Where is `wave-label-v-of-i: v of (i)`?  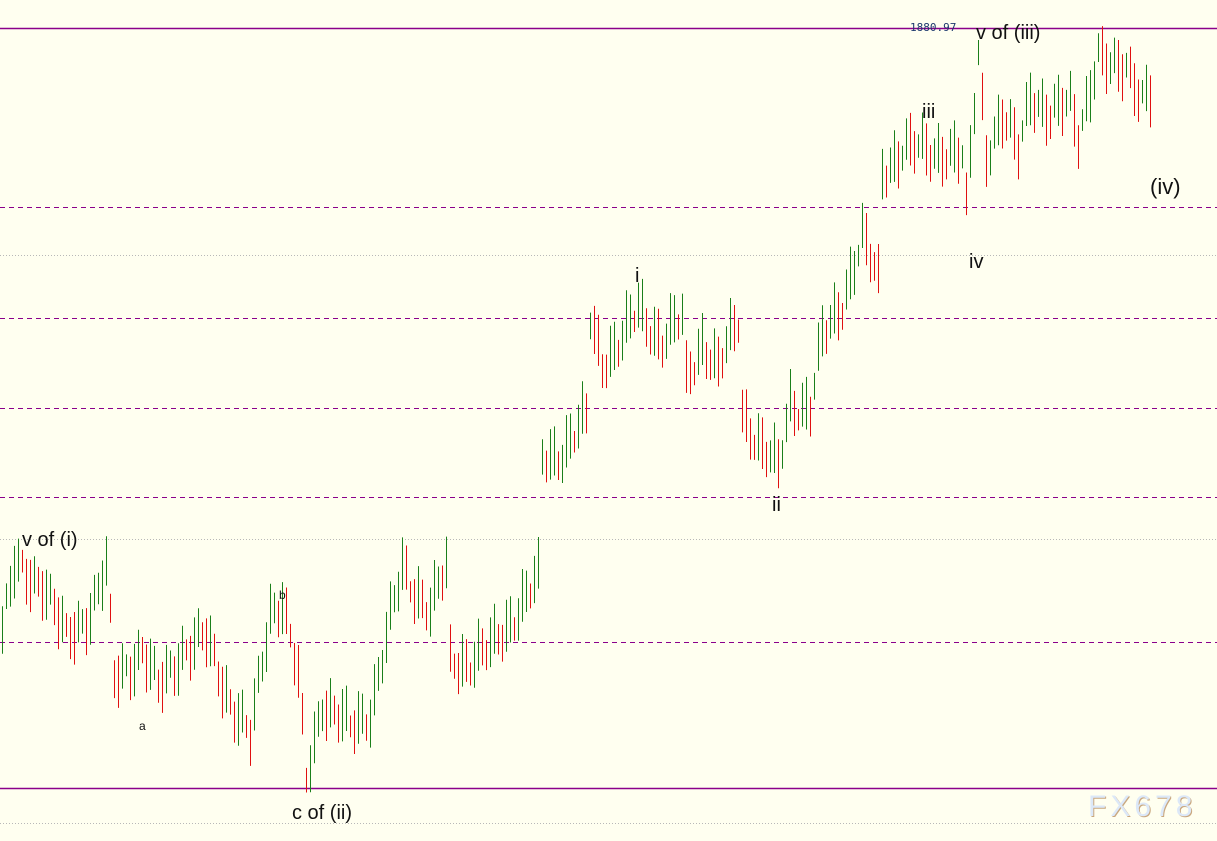 wave-label-v-of-i: v of (i) is located at coordinates (50, 540).